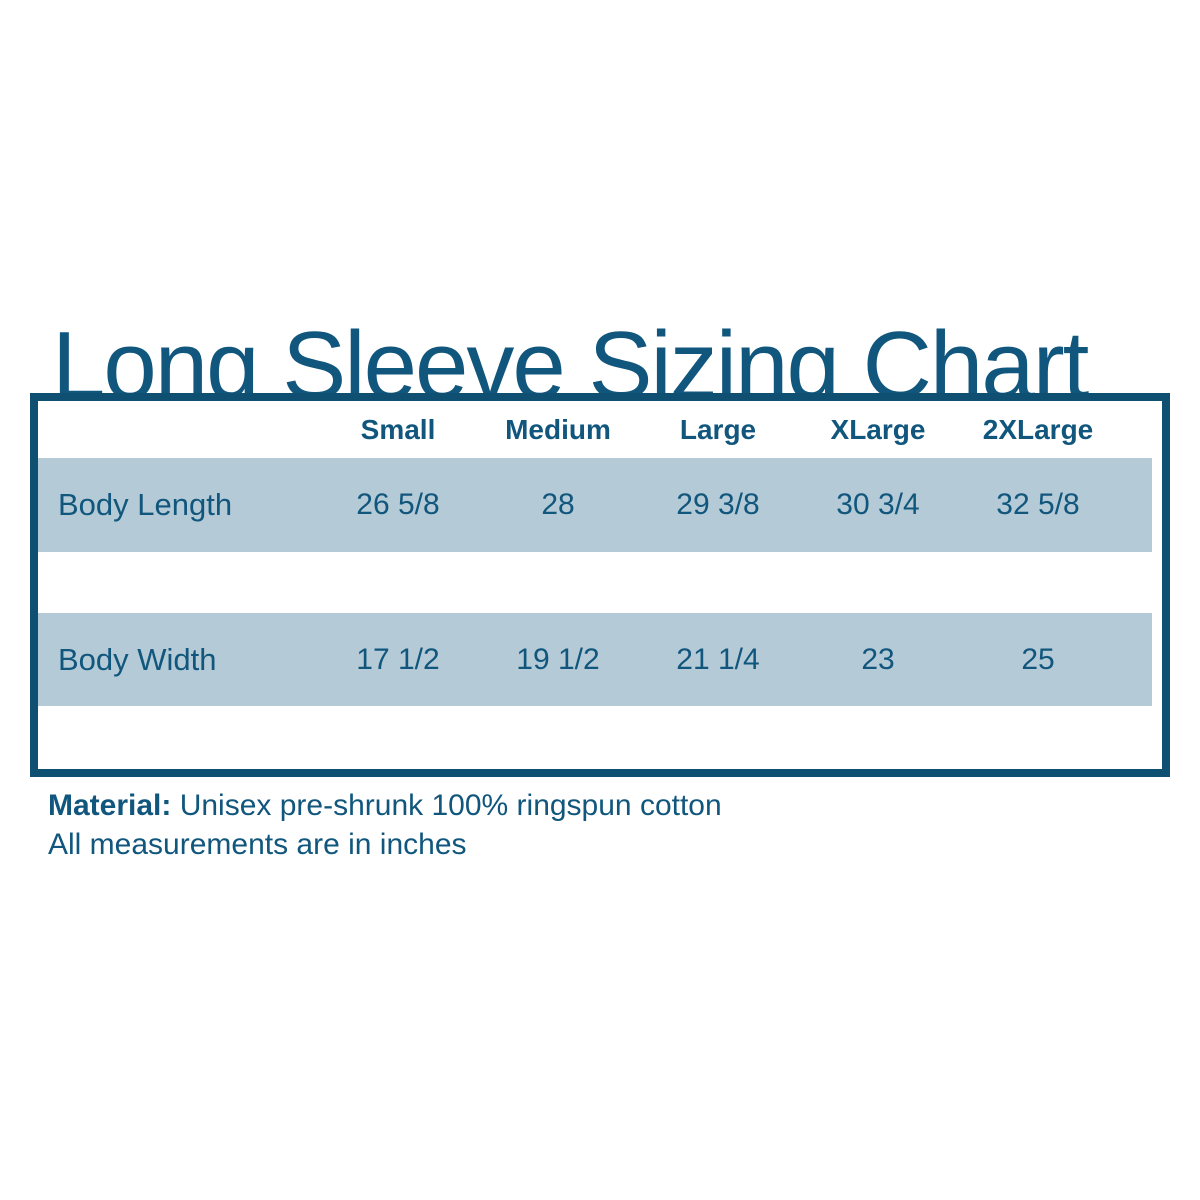 The width and height of the screenshot is (1200, 1200). I want to click on table-spacer-row, so click(600, 582).